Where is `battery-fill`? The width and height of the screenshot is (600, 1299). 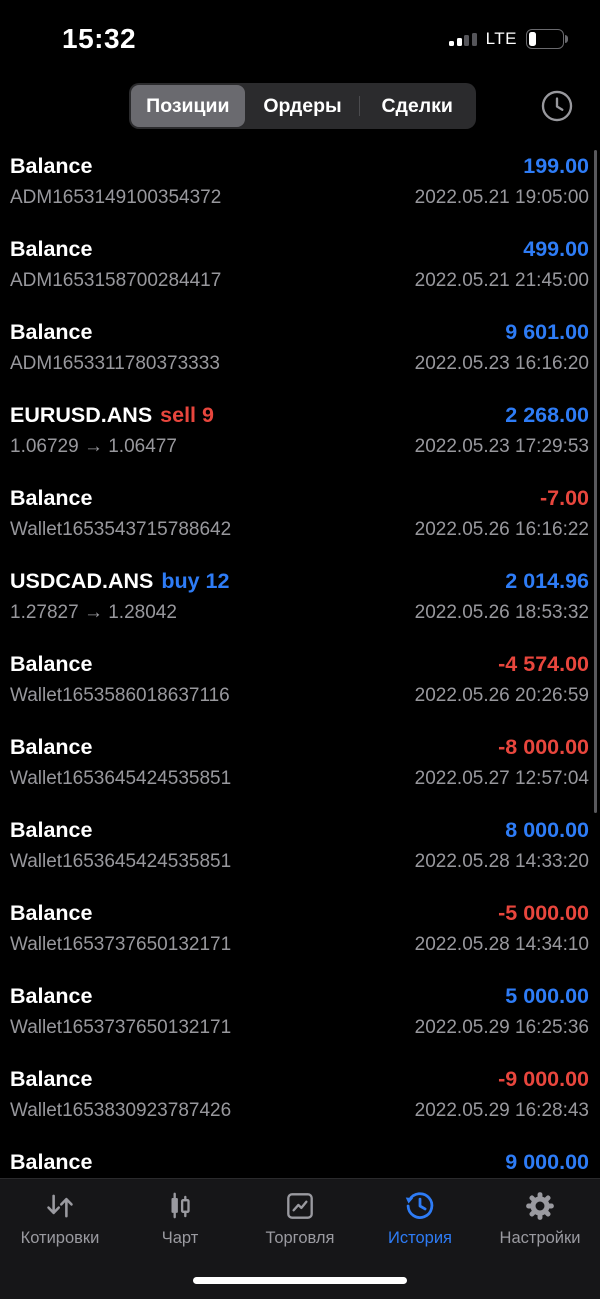 battery-fill is located at coordinates (532, 39).